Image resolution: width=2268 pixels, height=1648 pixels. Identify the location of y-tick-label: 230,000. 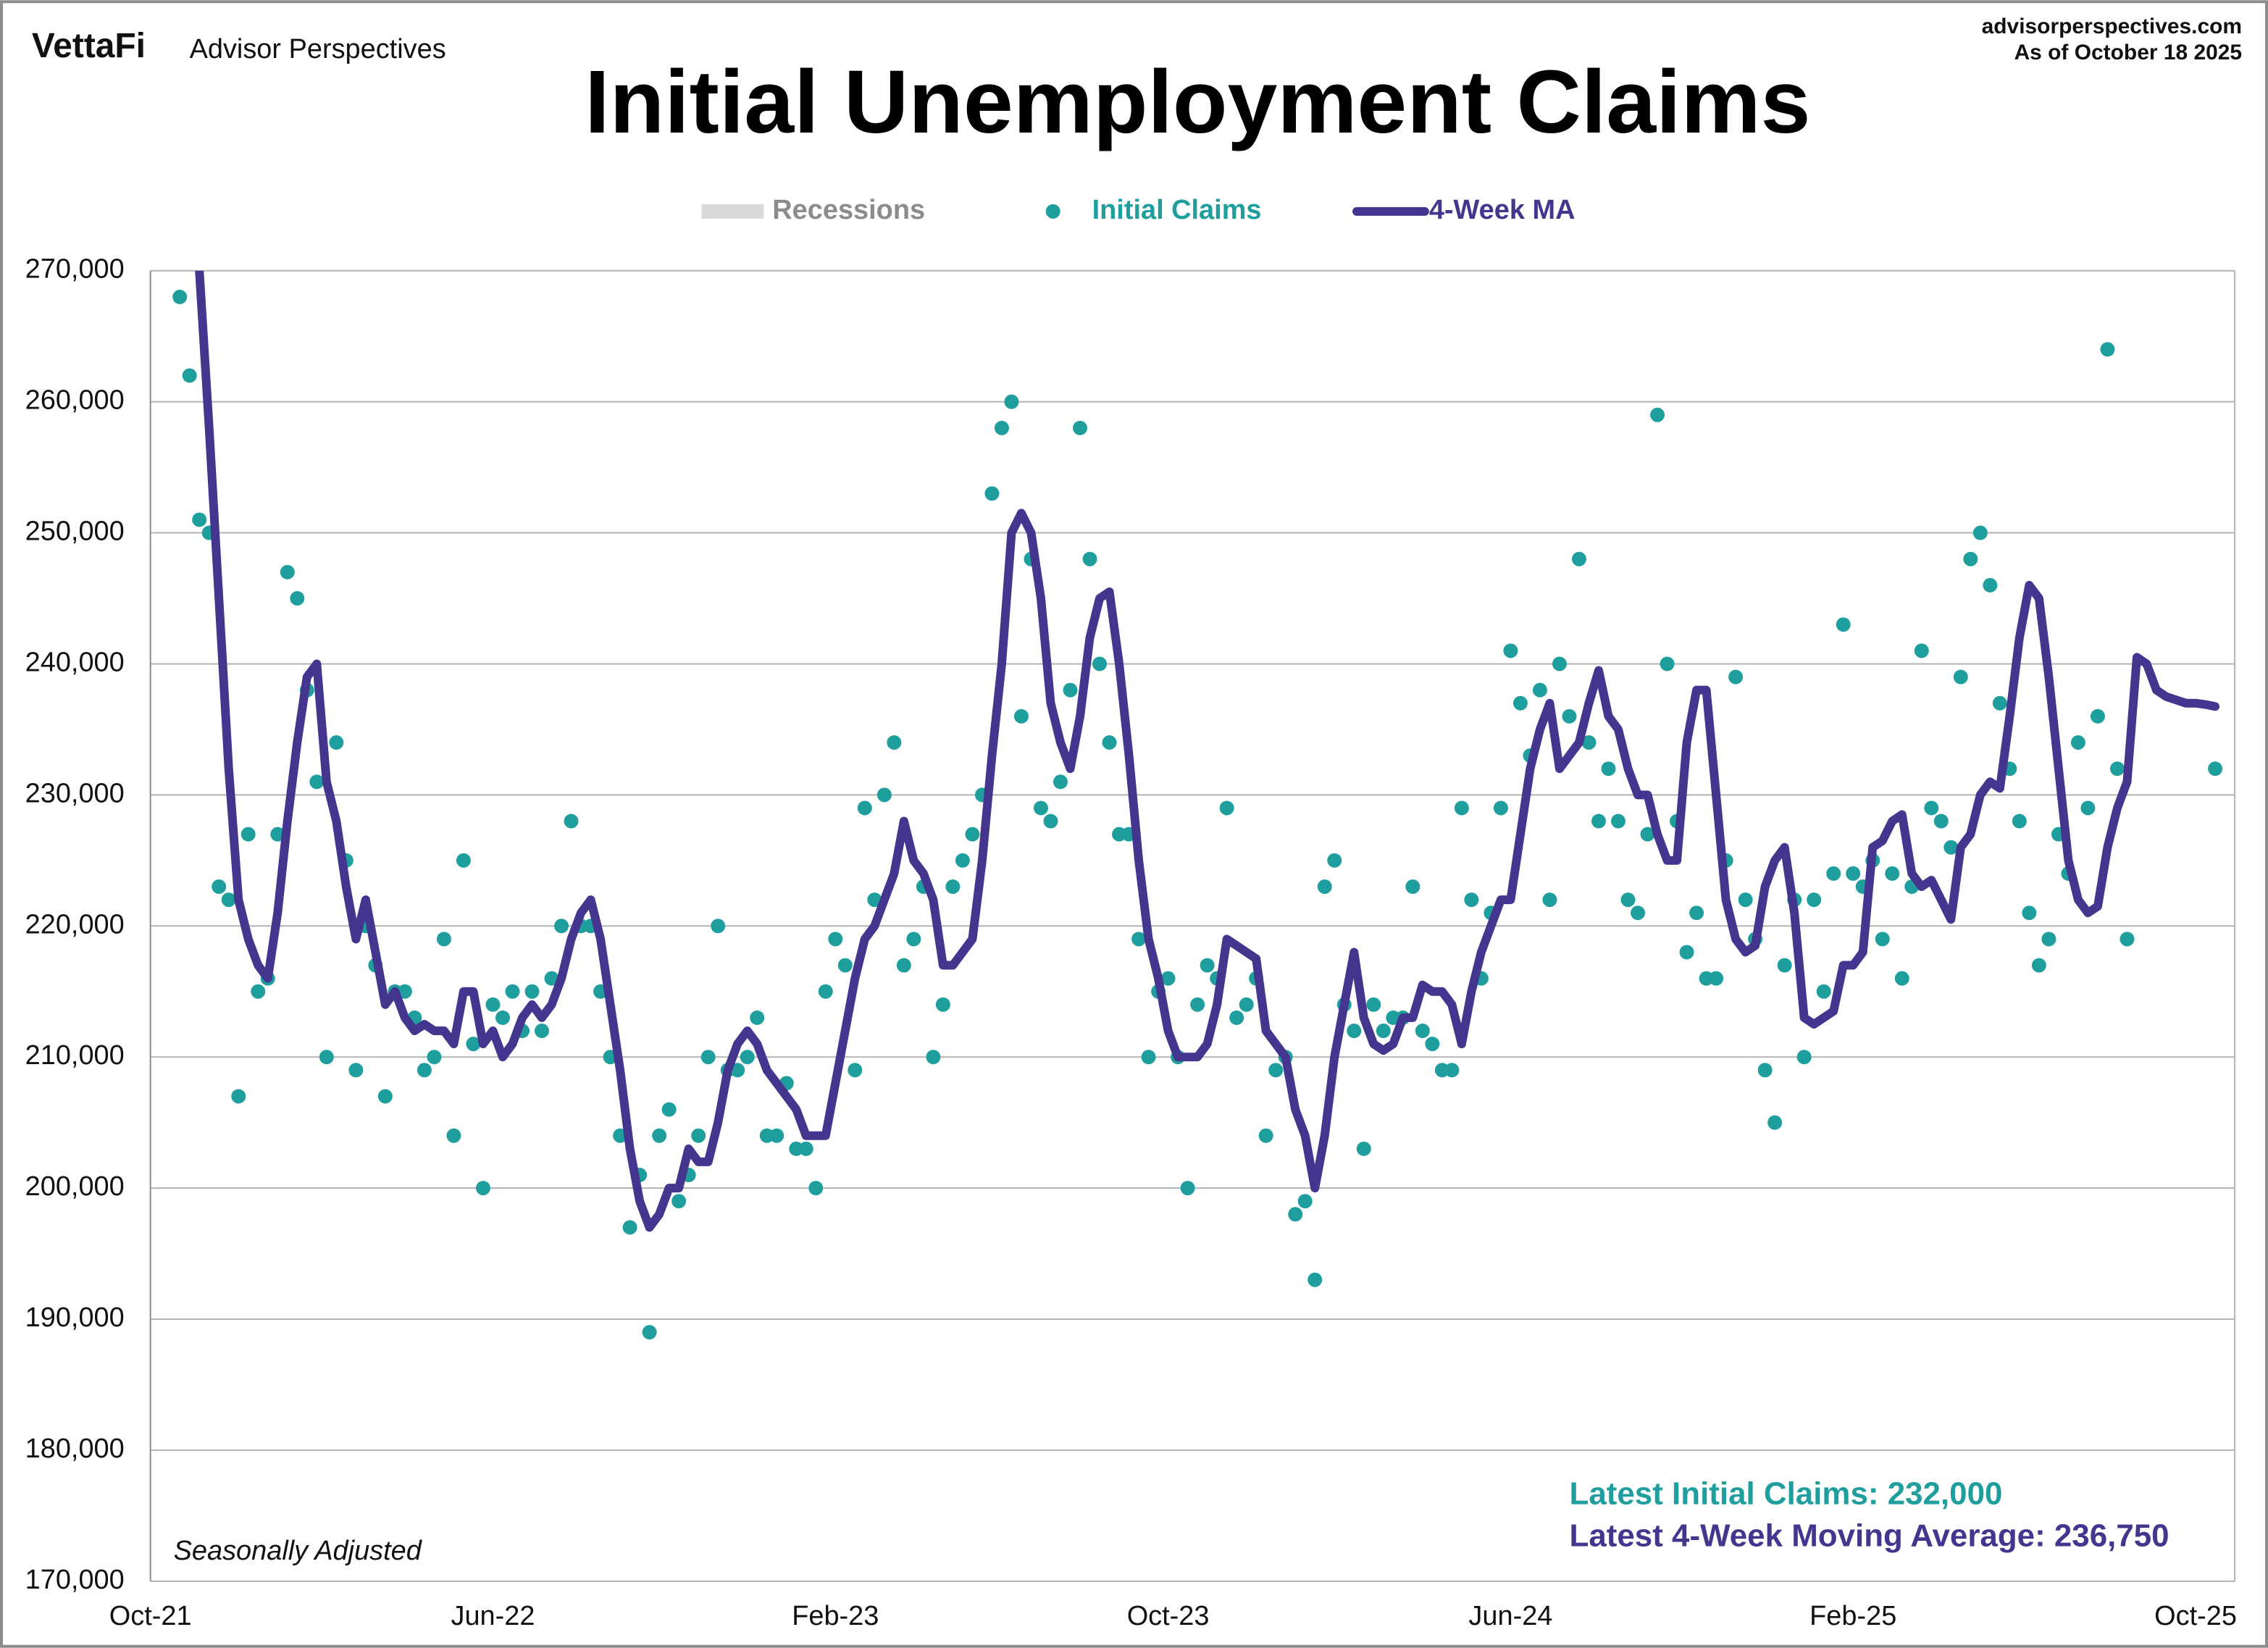
(75, 793).